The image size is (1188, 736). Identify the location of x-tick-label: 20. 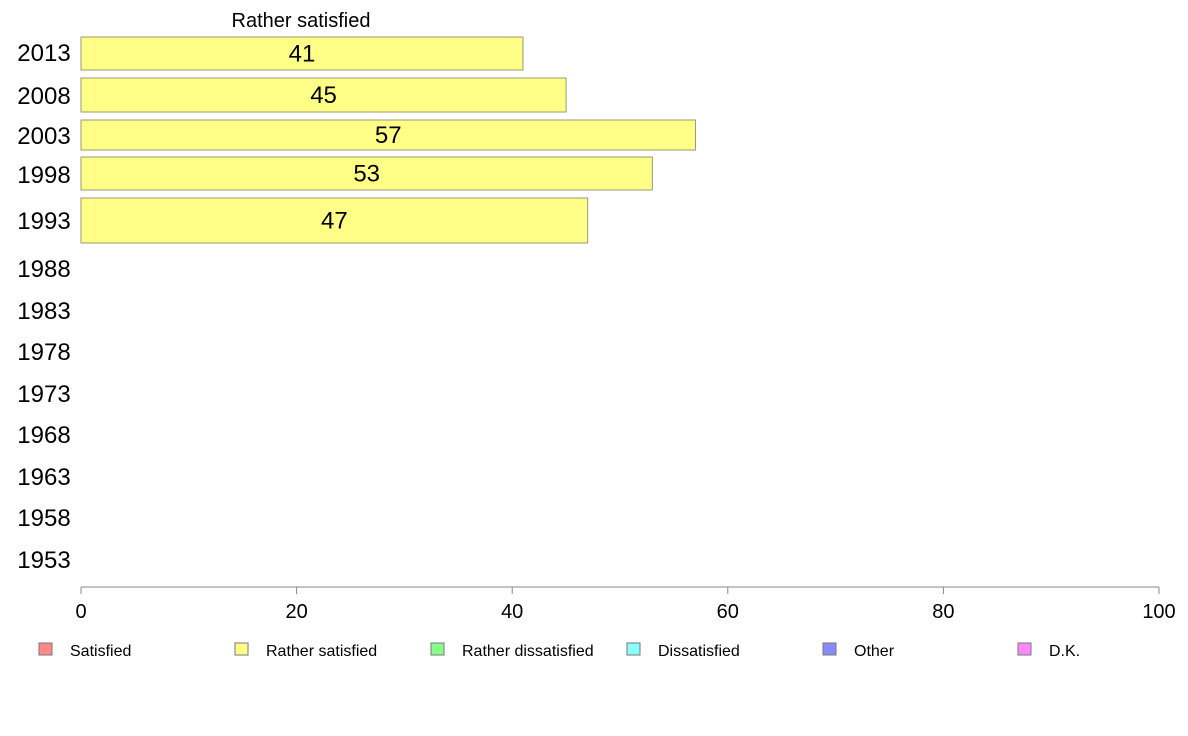
(296, 612).